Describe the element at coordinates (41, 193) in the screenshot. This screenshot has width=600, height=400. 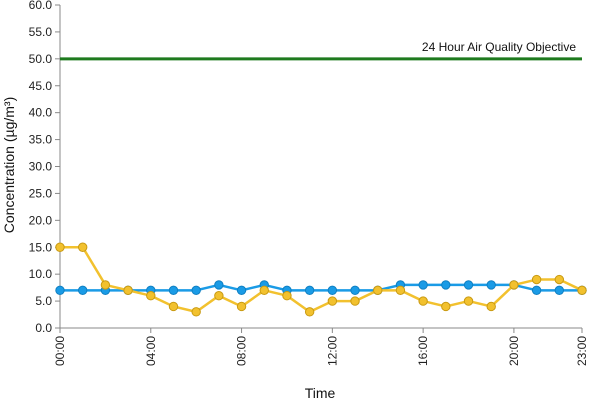
I see `y-tick-label: 25.0` at that location.